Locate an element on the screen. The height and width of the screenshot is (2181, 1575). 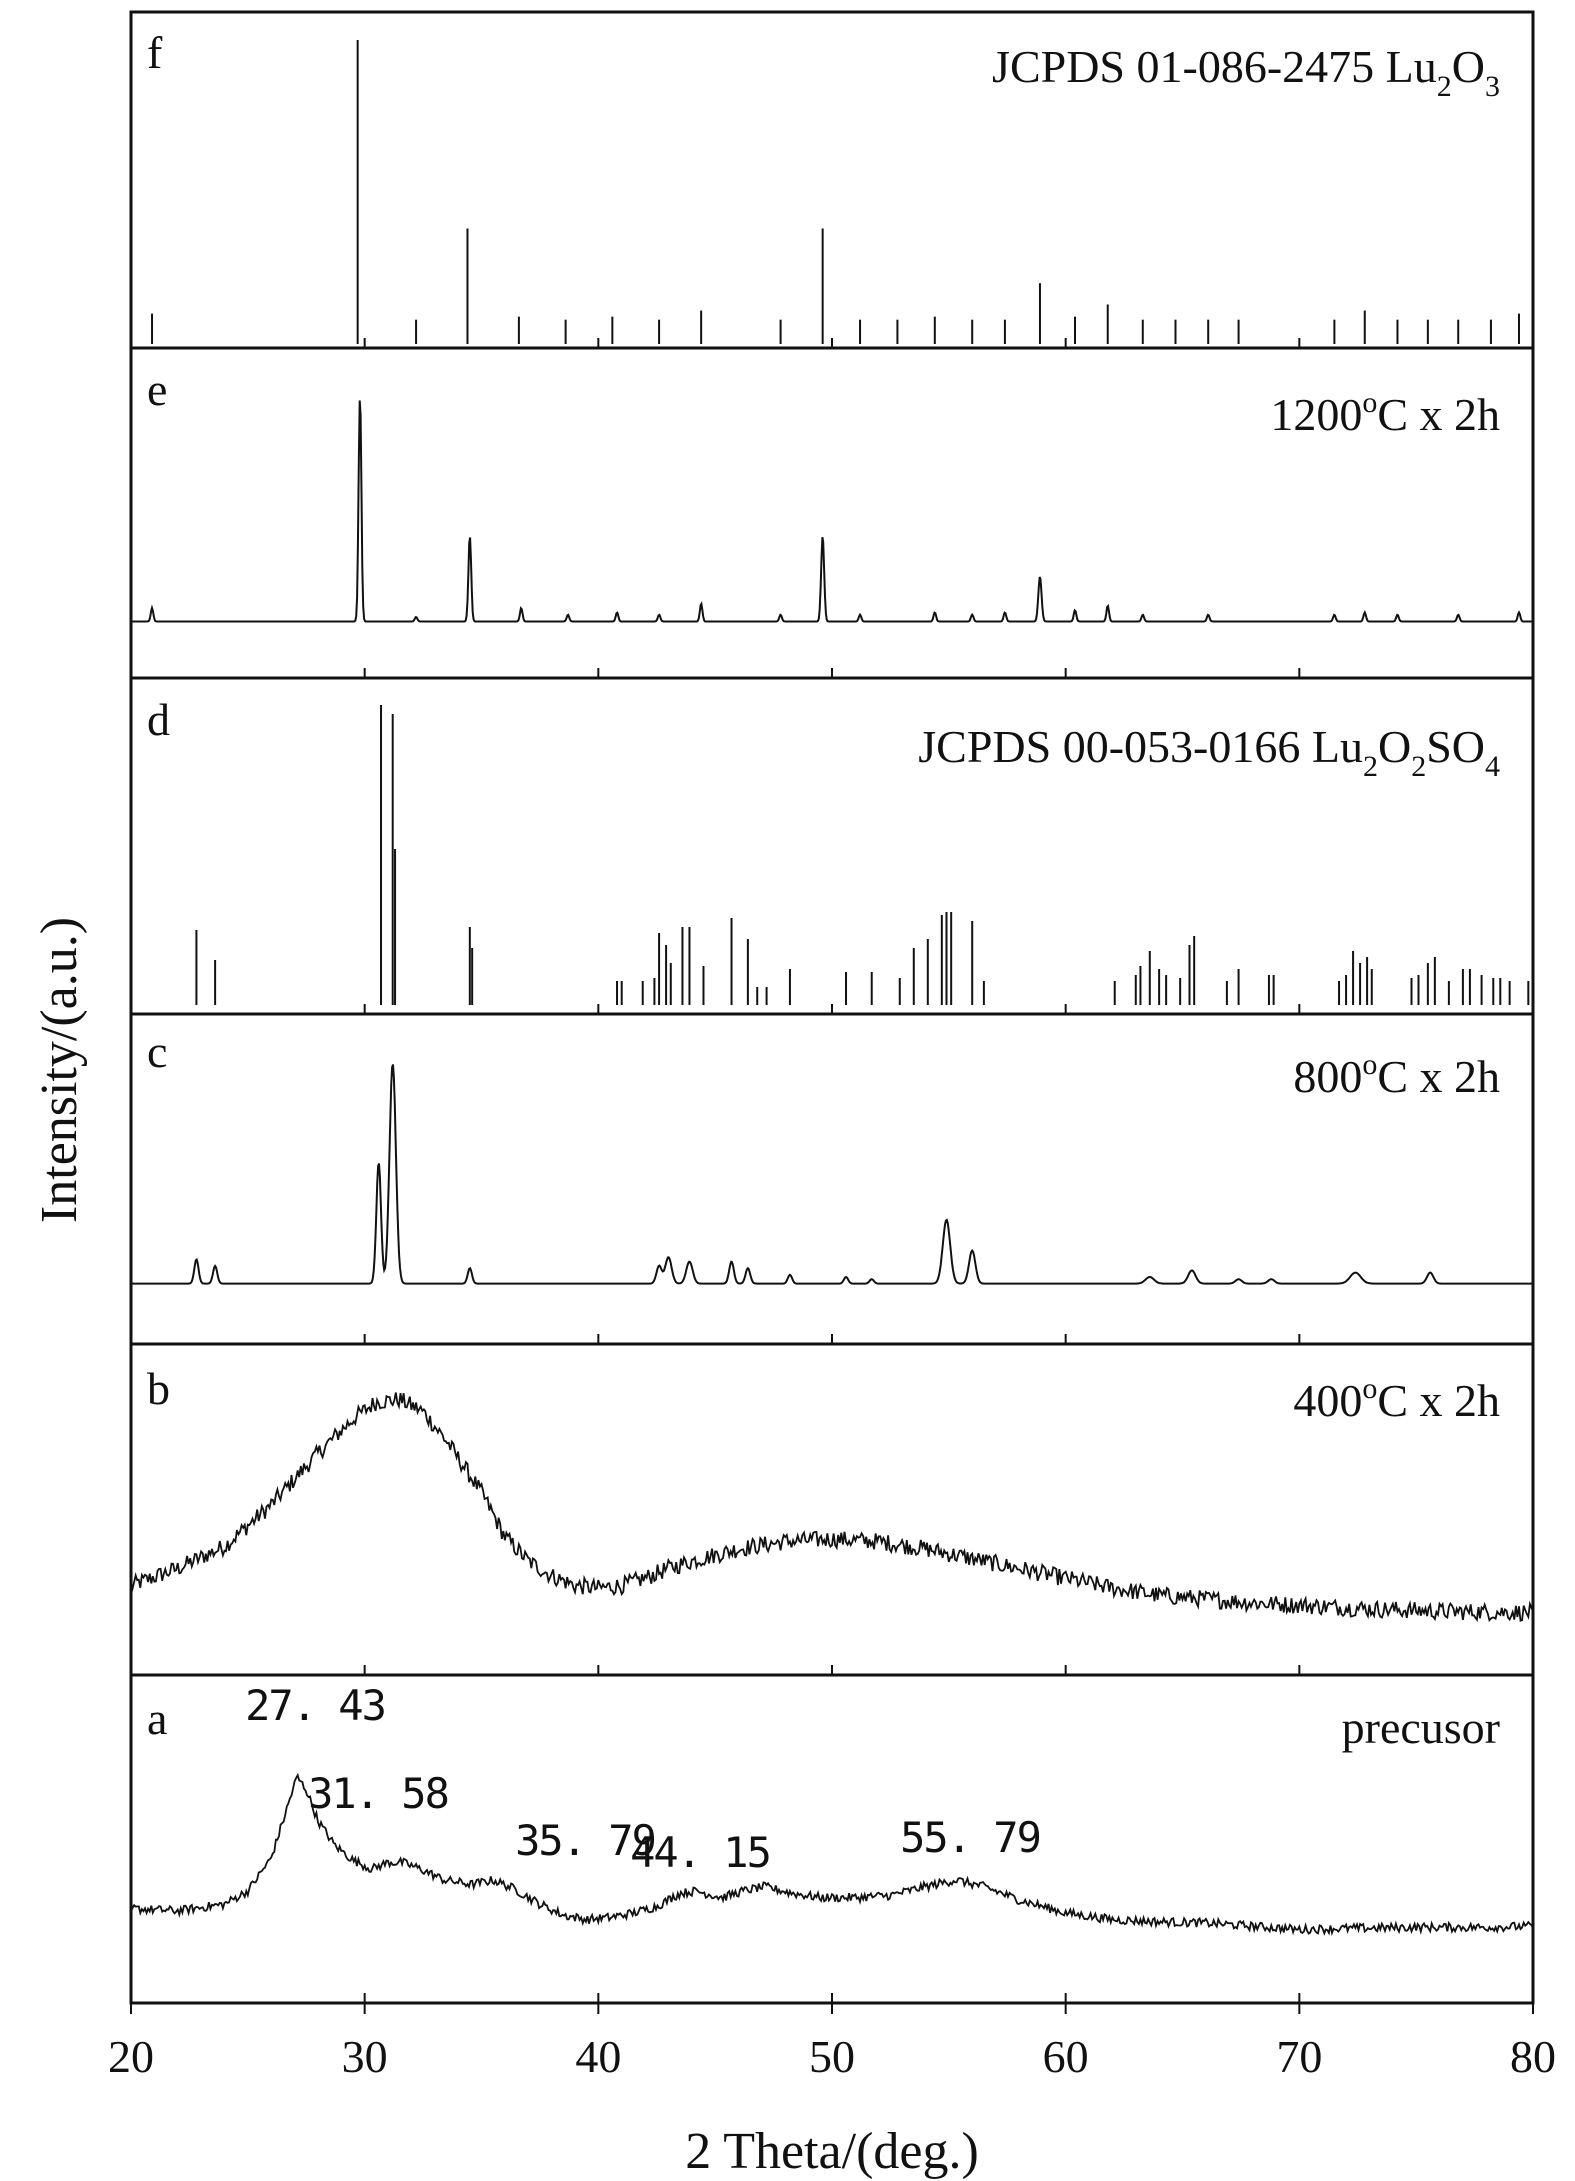
panel-f: f JCPDS 01-086-2475 Lu2O3 is located at coordinates (832, 180).